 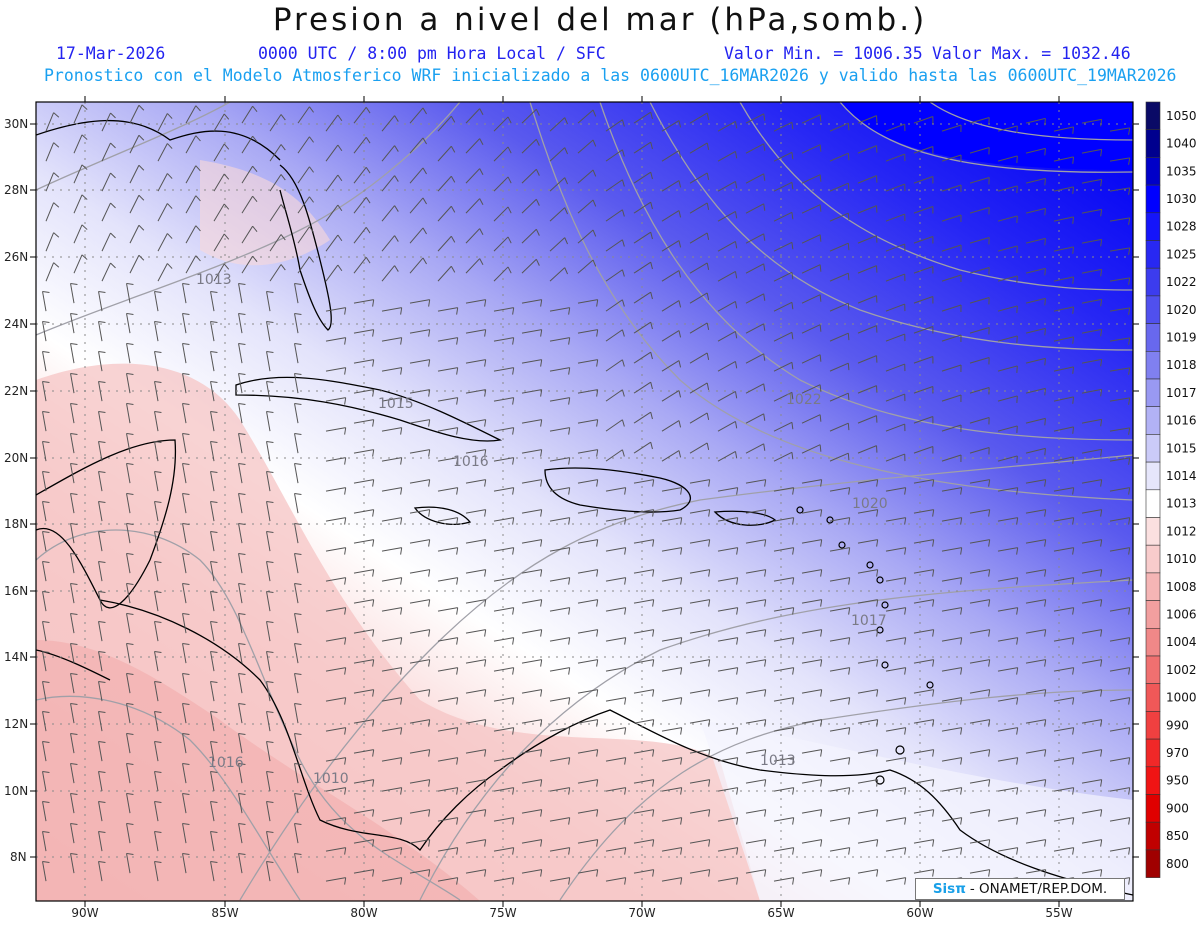 What do you see at coordinates (265, 213) in the screenshot?
I see `pink-florida` at bounding box center [265, 213].